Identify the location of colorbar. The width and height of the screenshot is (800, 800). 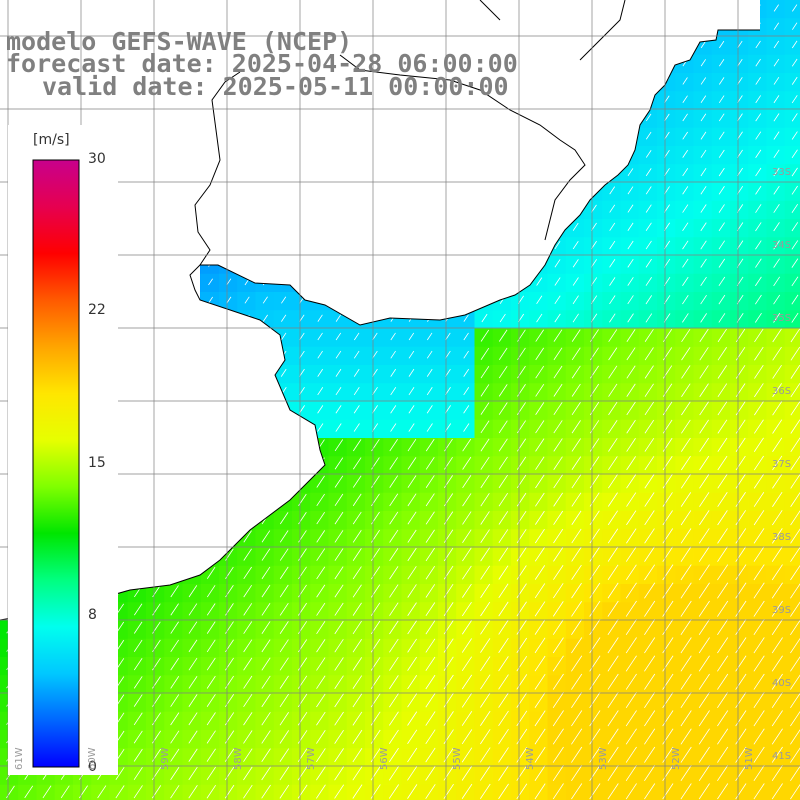
(63, 450).